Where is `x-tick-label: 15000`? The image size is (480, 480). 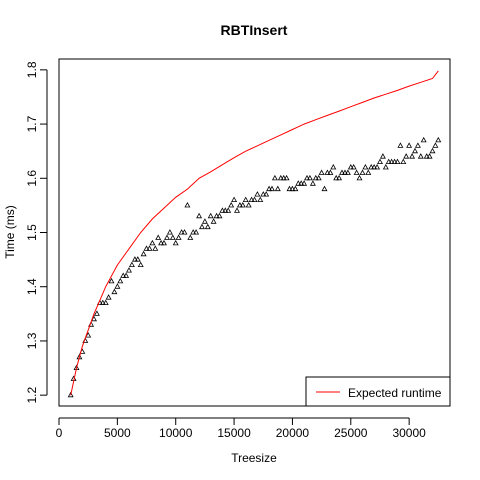 x-tick-label: 15000 is located at coordinates (234, 433).